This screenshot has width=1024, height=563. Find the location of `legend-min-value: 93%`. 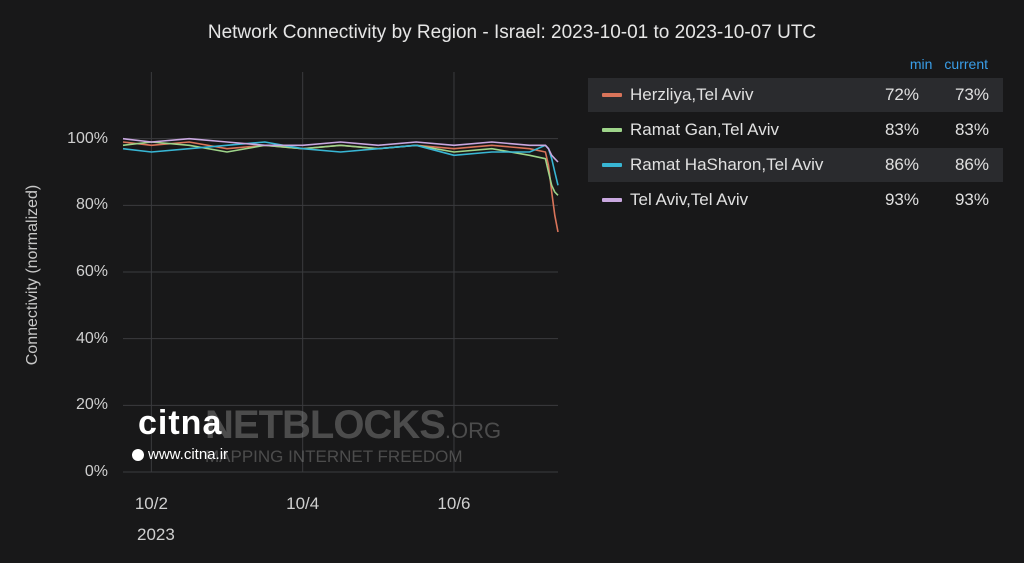

legend-min-value: 93% is located at coordinates (901, 199).